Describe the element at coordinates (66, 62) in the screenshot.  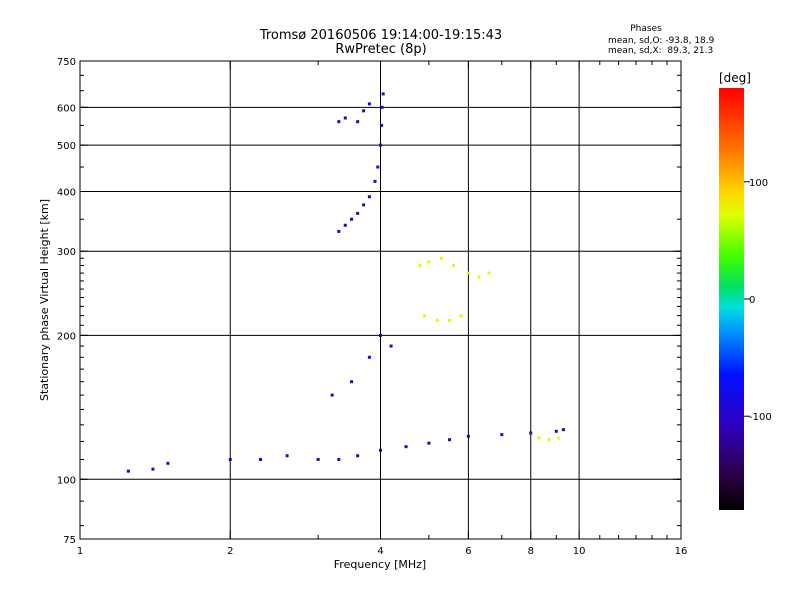
I see `y-tick-label: 750` at that location.